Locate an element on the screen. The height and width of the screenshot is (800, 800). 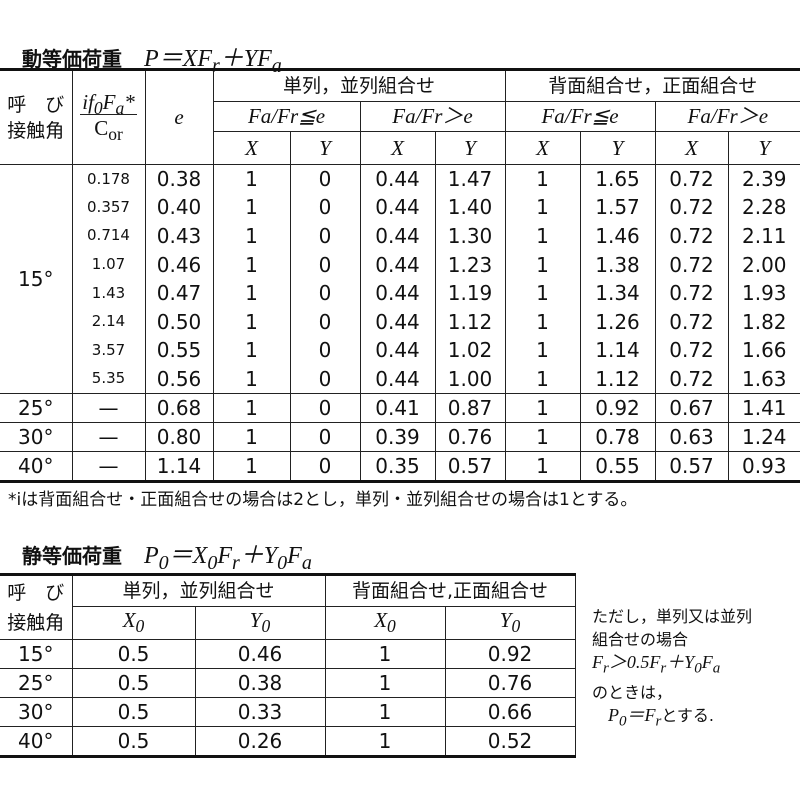
value-cell: 1.14 is located at coordinates (179, 466).